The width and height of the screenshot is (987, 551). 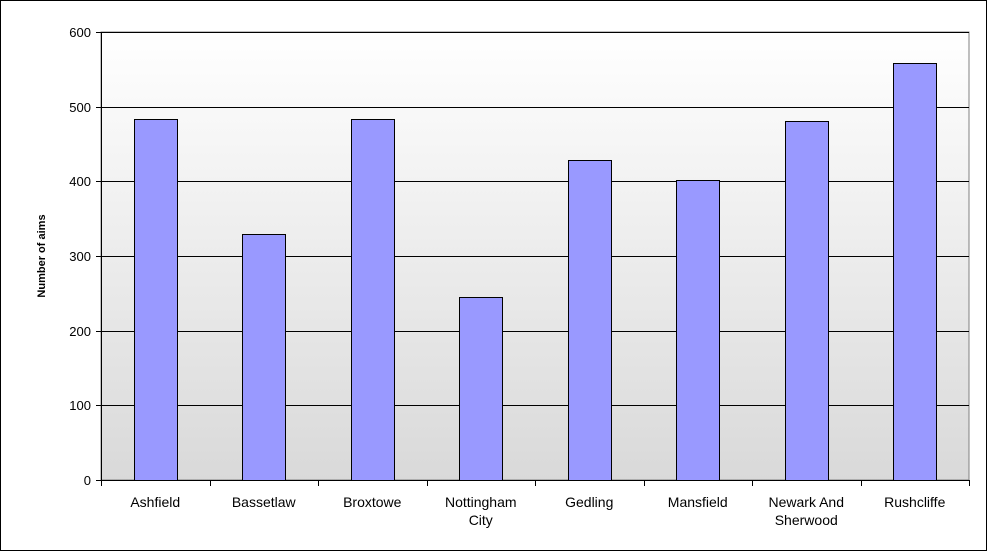 What do you see at coordinates (589, 502) in the screenshot?
I see `x-category-label: Gedling` at bounding box center [589, 502].